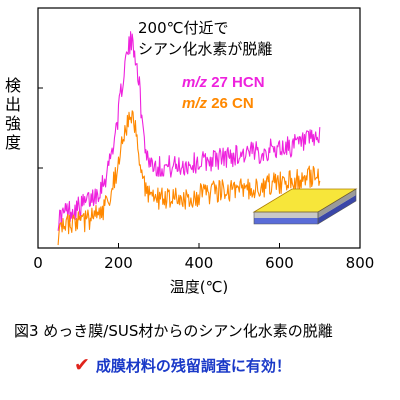 This screenshot has width=400, height=400. What do you see at coordinates (238, 82) in the screenshot?
I see `legend-label-hcn: 27 HCN` at bounding box center [238, 82].